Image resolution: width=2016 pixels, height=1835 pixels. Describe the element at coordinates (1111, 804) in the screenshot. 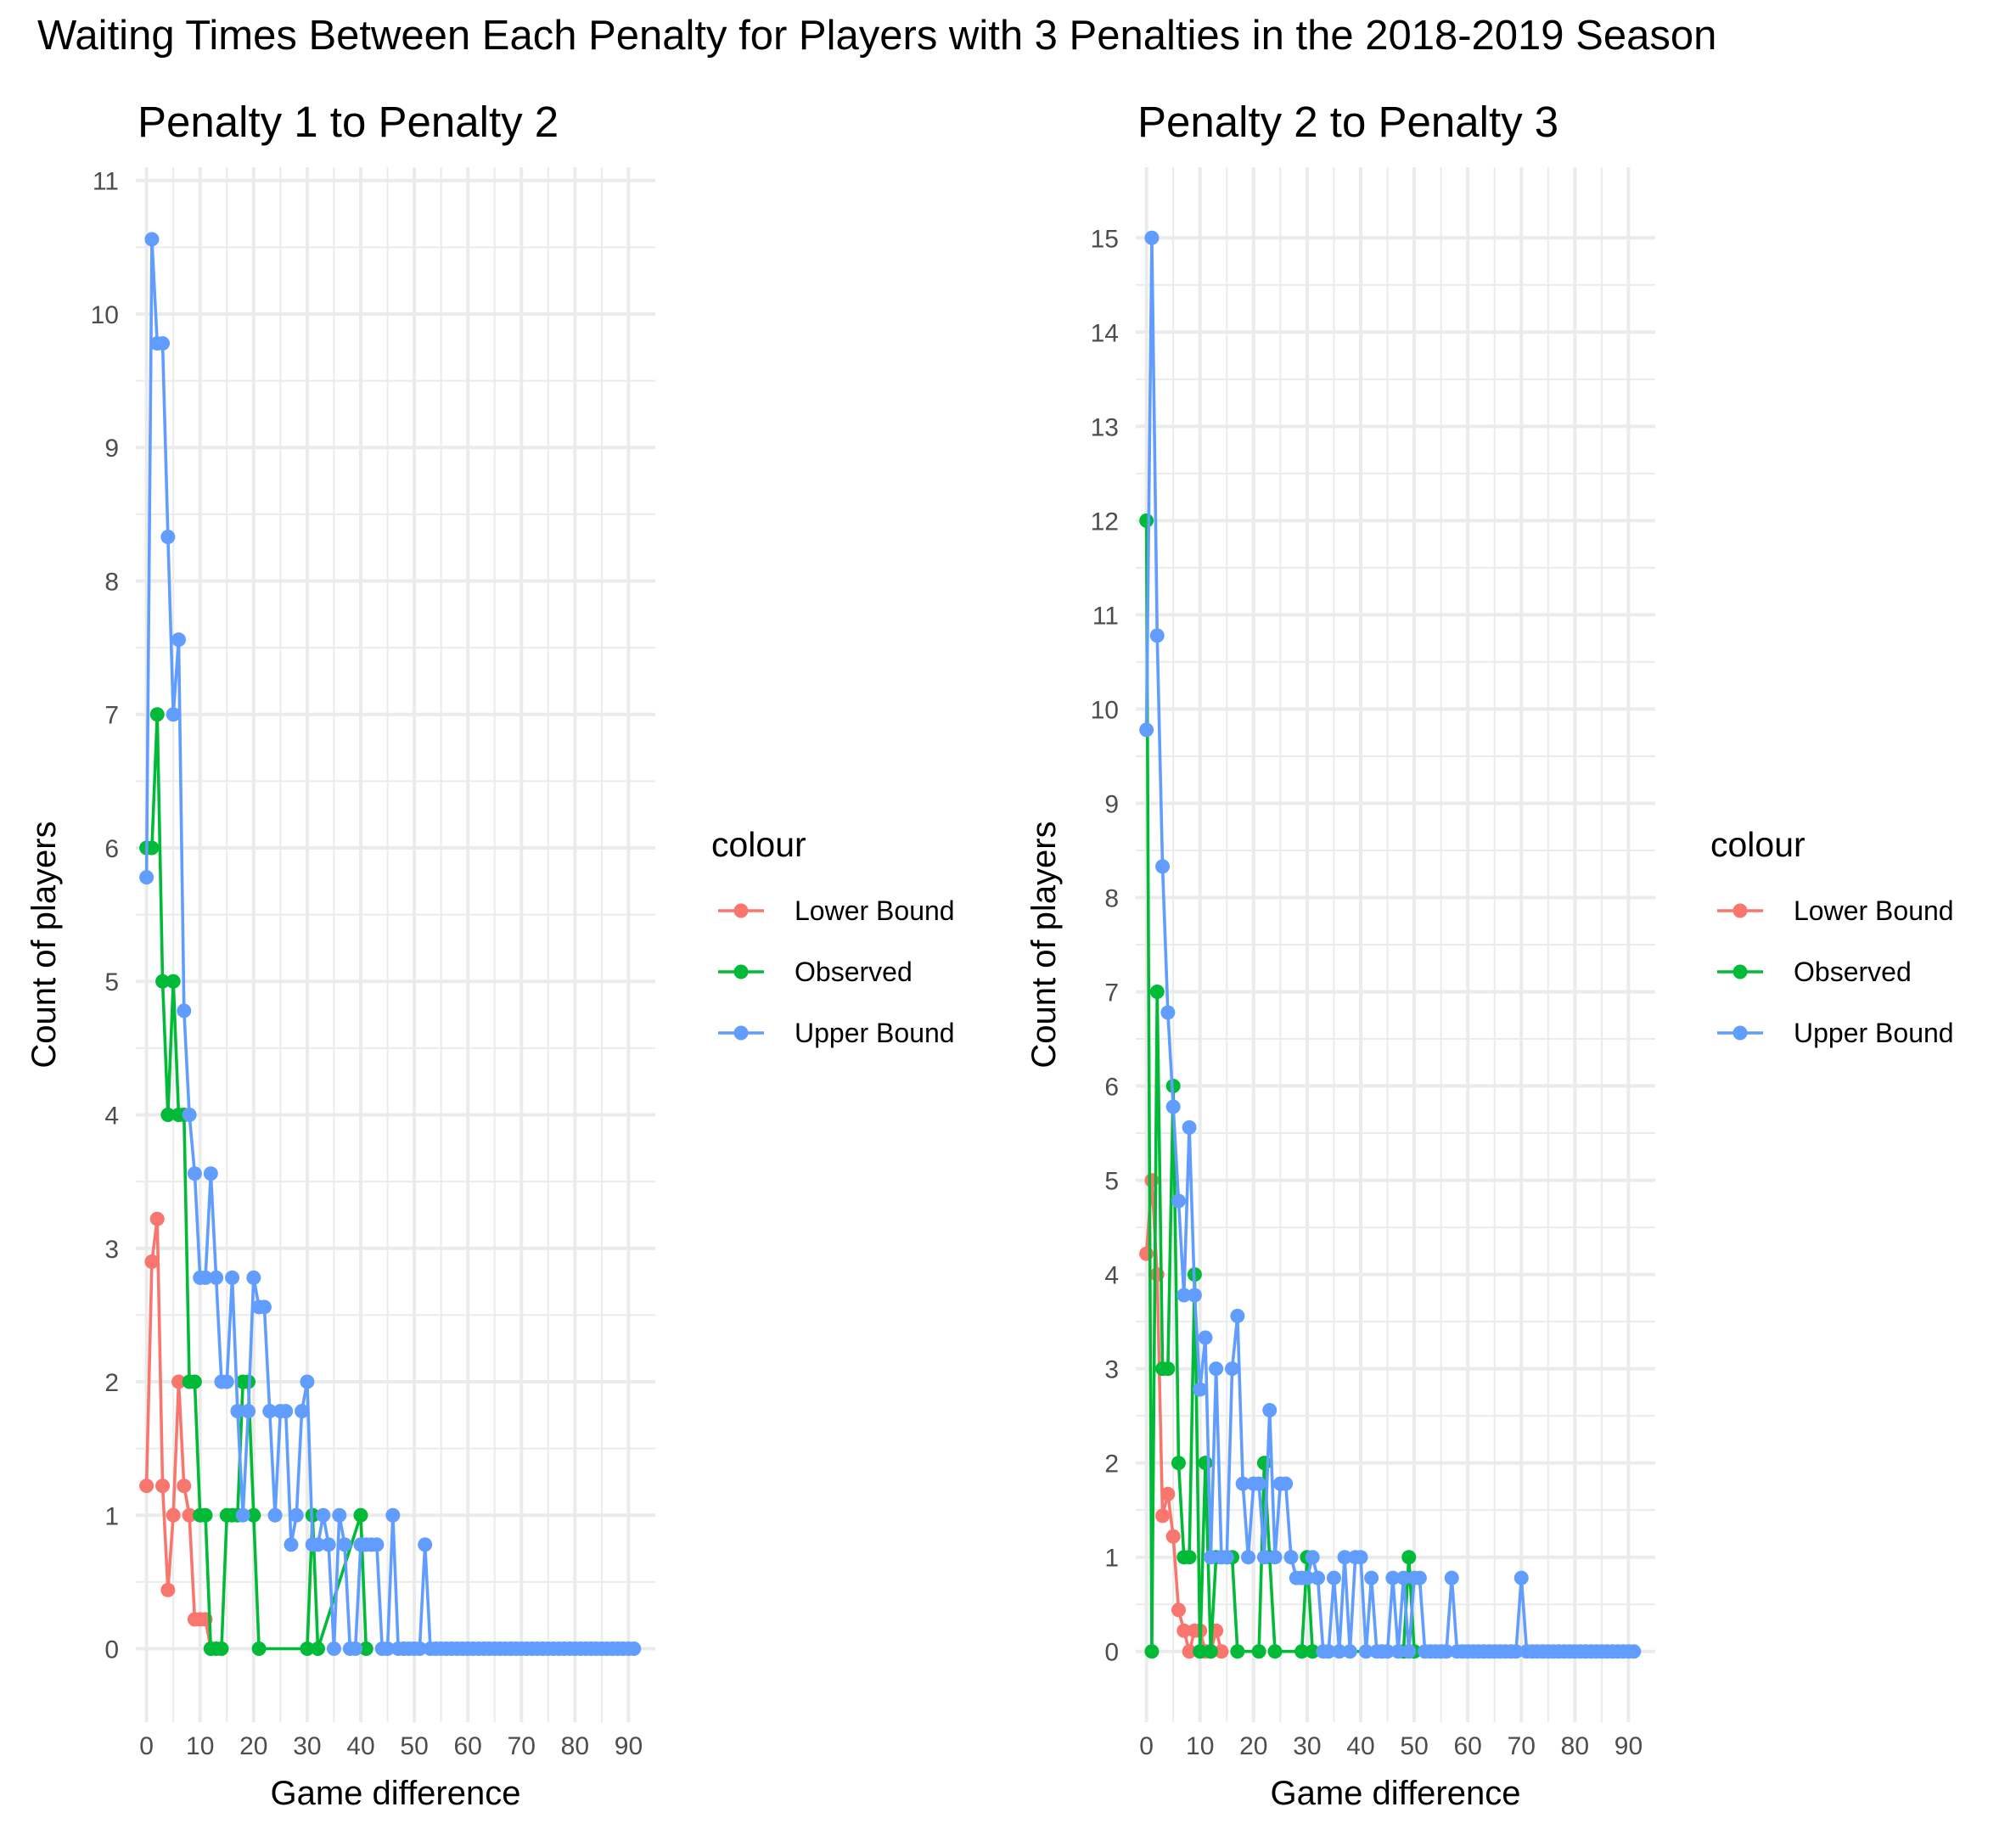

I see `y-tick-label: 9` at that location.